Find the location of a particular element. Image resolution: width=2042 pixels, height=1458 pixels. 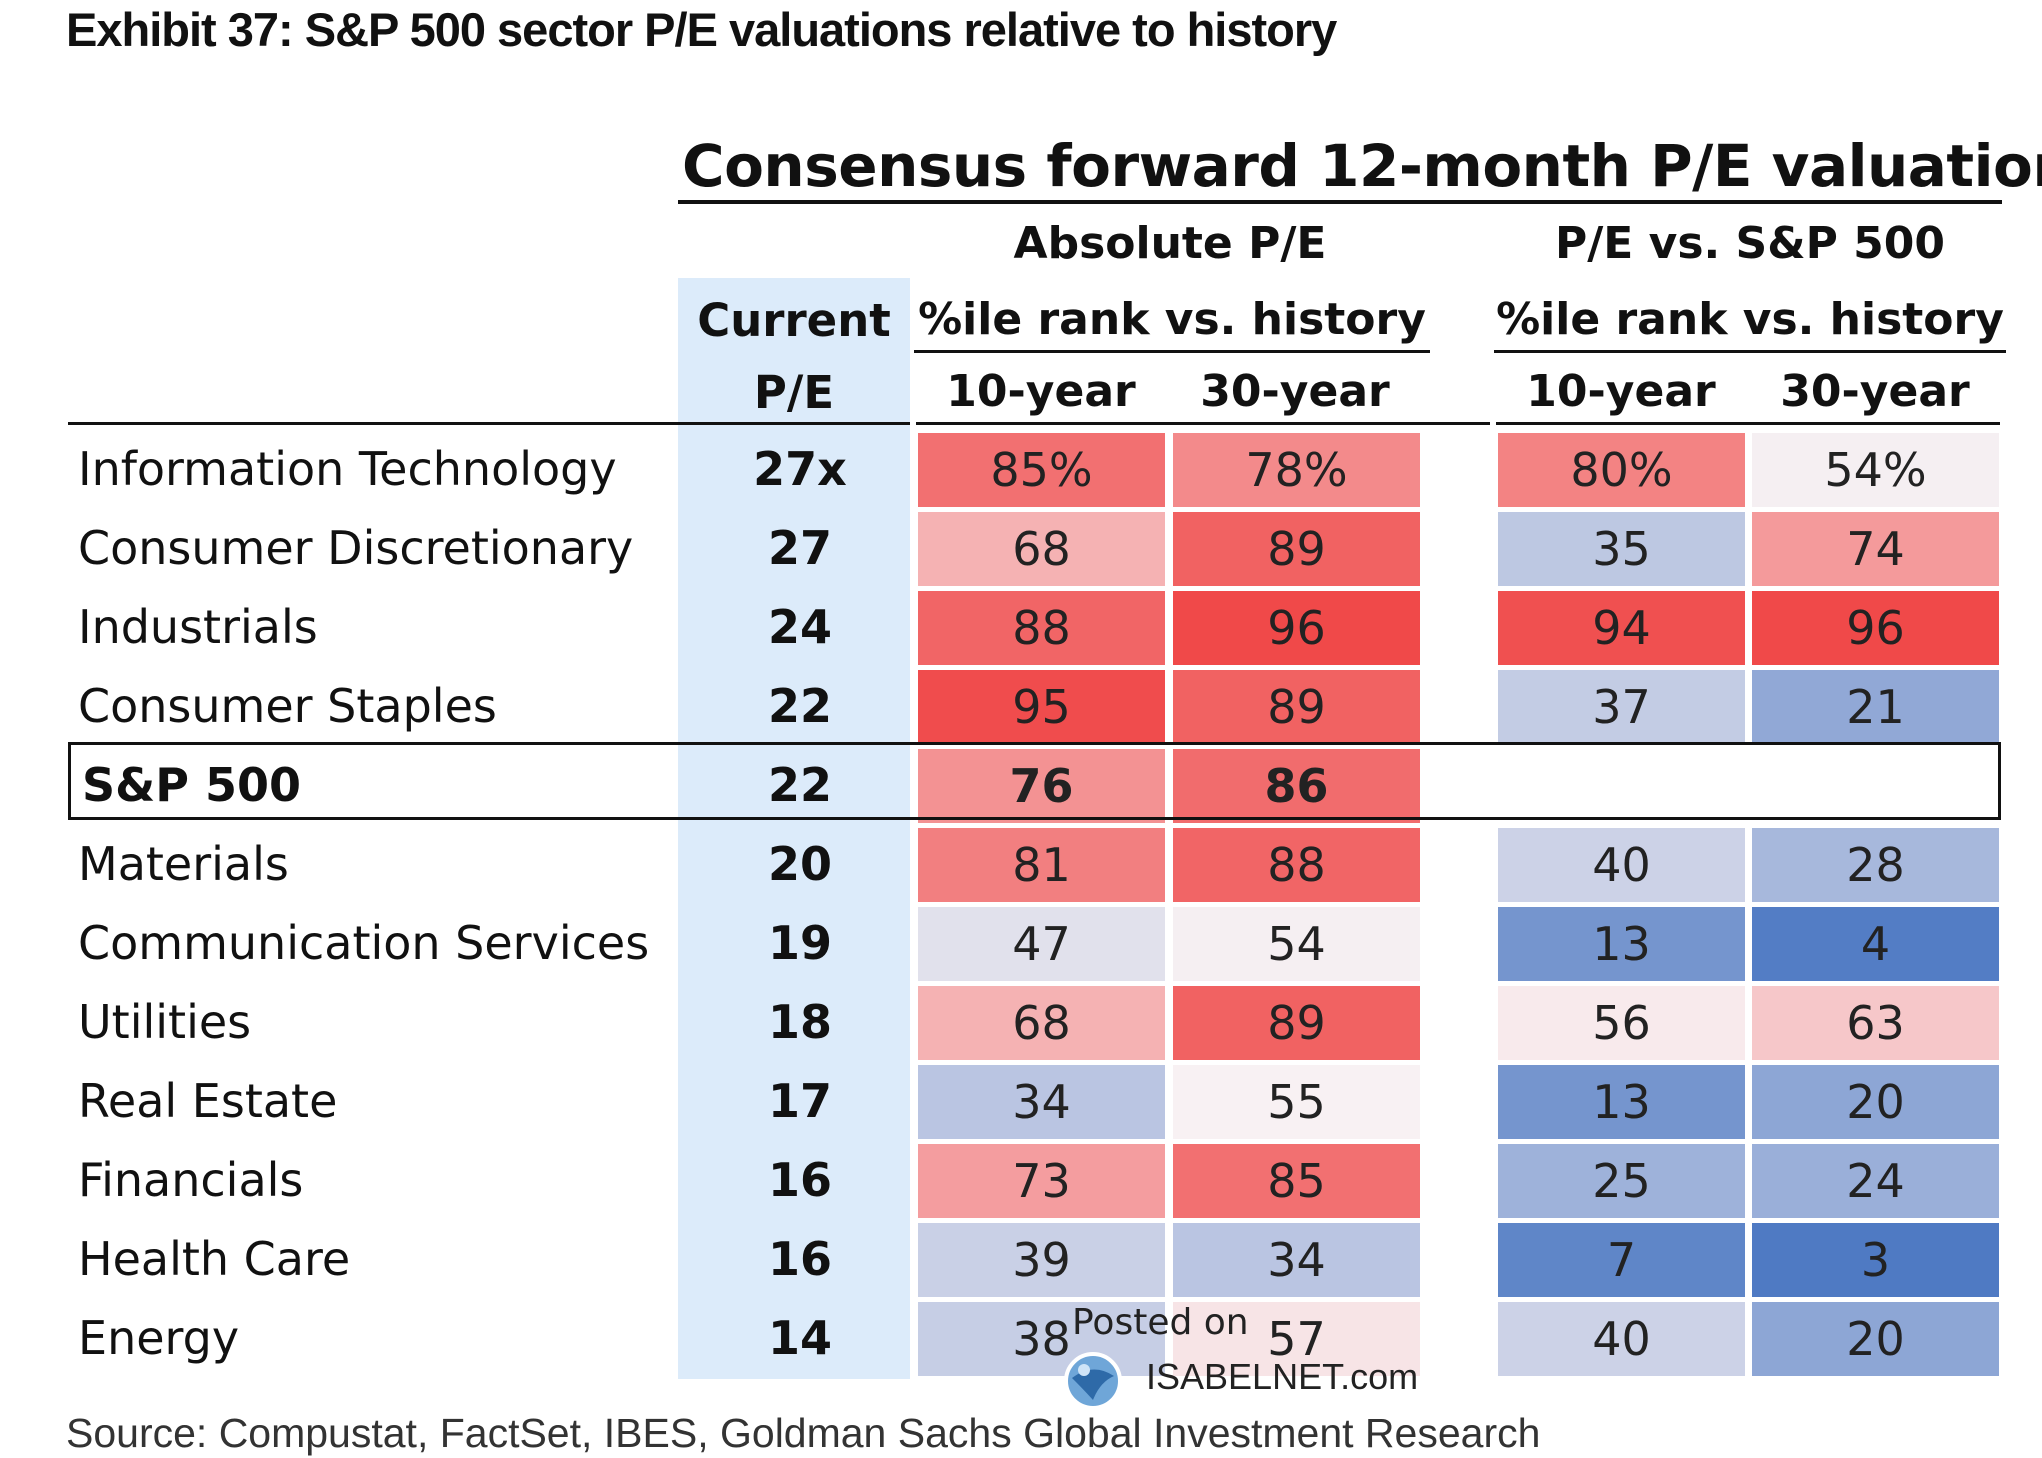

group-title-relative: P/E vs. S&P 500 is located at coordinates (1750, 243).